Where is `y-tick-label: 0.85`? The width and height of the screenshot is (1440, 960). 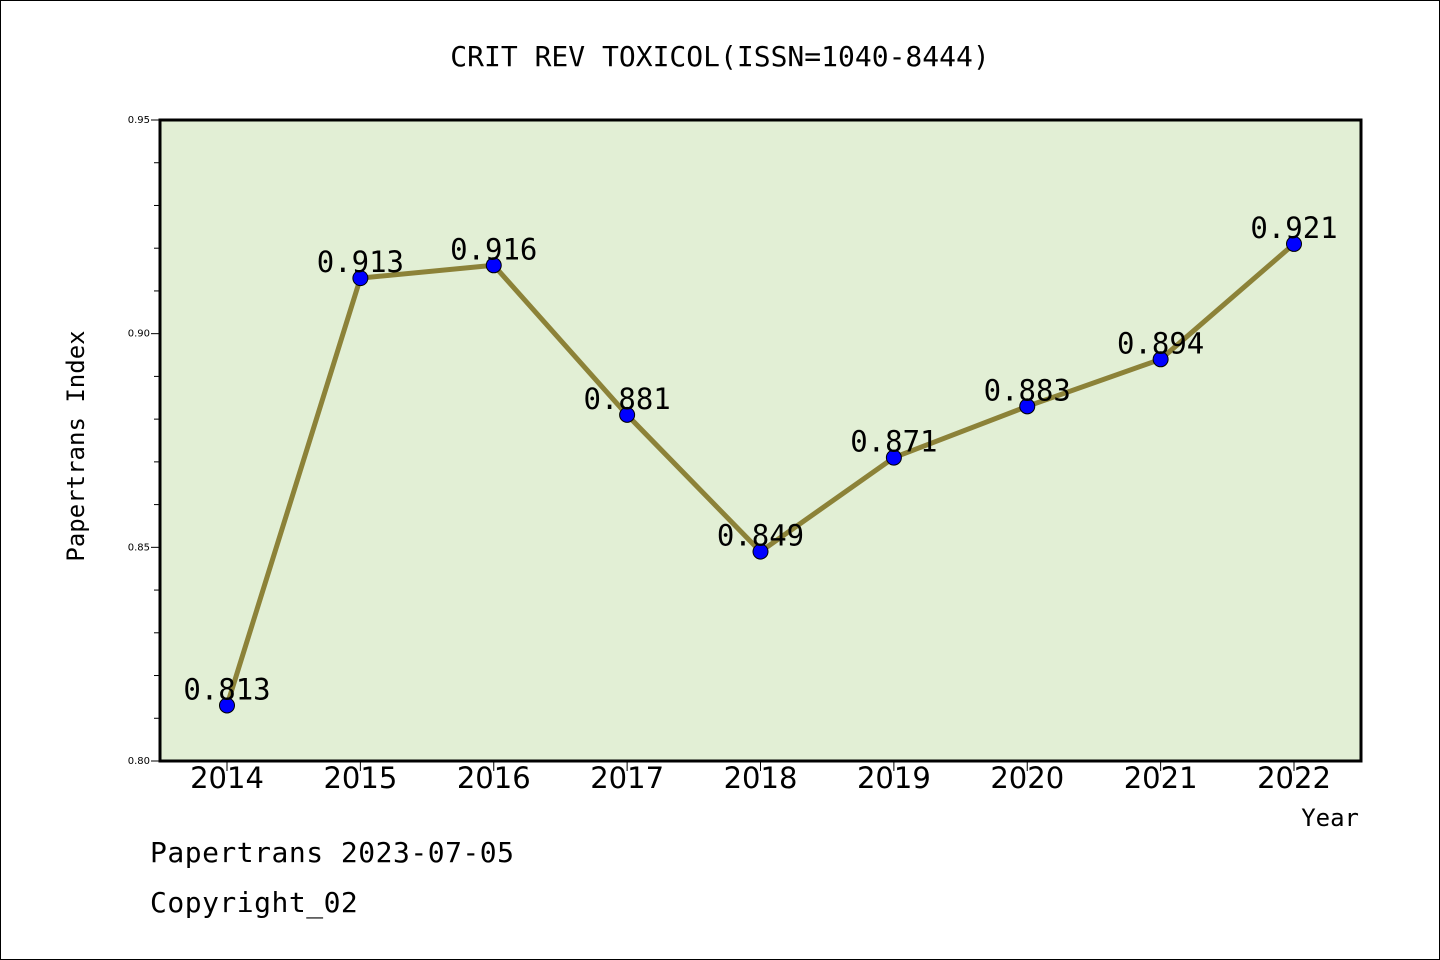 y-tick-label: 0.85 is located at coordinates (139, 547).